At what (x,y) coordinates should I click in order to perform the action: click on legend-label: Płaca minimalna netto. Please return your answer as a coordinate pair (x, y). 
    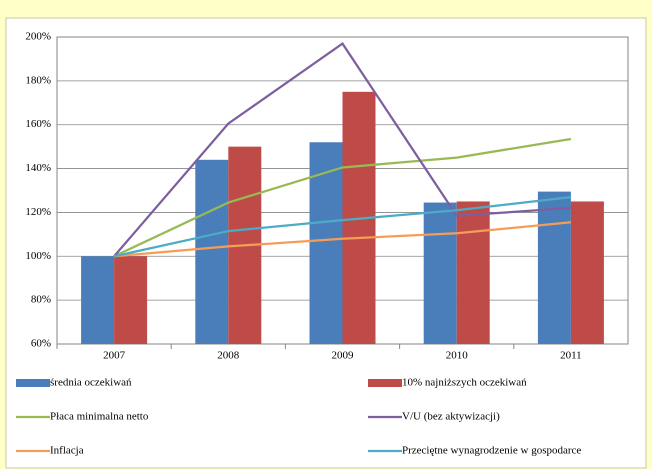
    Looking at the image, I should click on (99, 417).